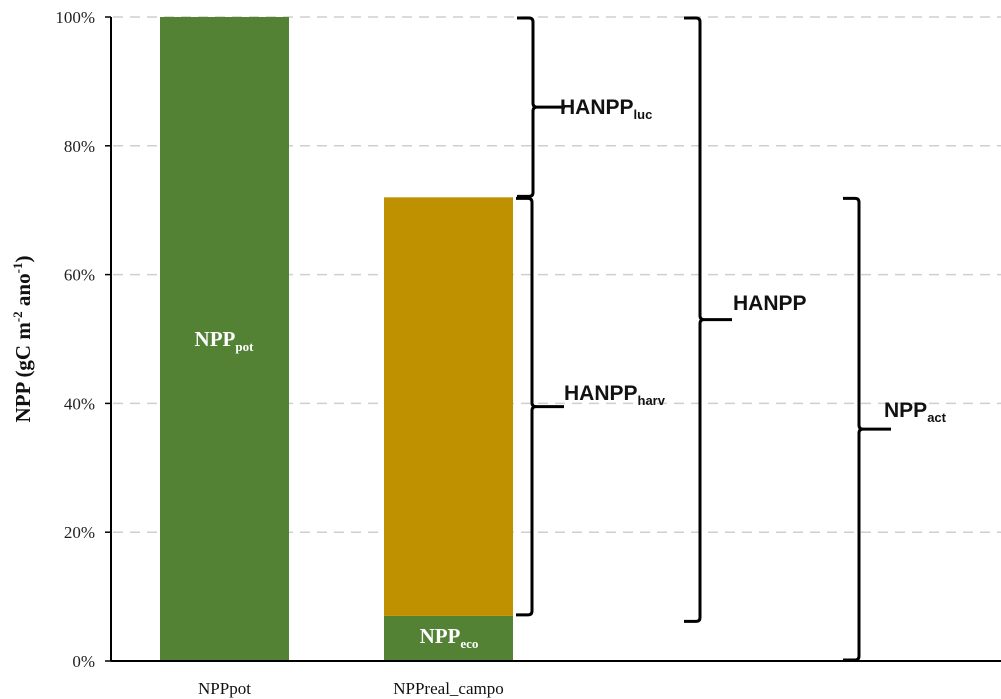 Image resolution: width=1001 pixels, height=699 pixels. I want to click on bar-inner-label: NPPpot, so click(225, 340).